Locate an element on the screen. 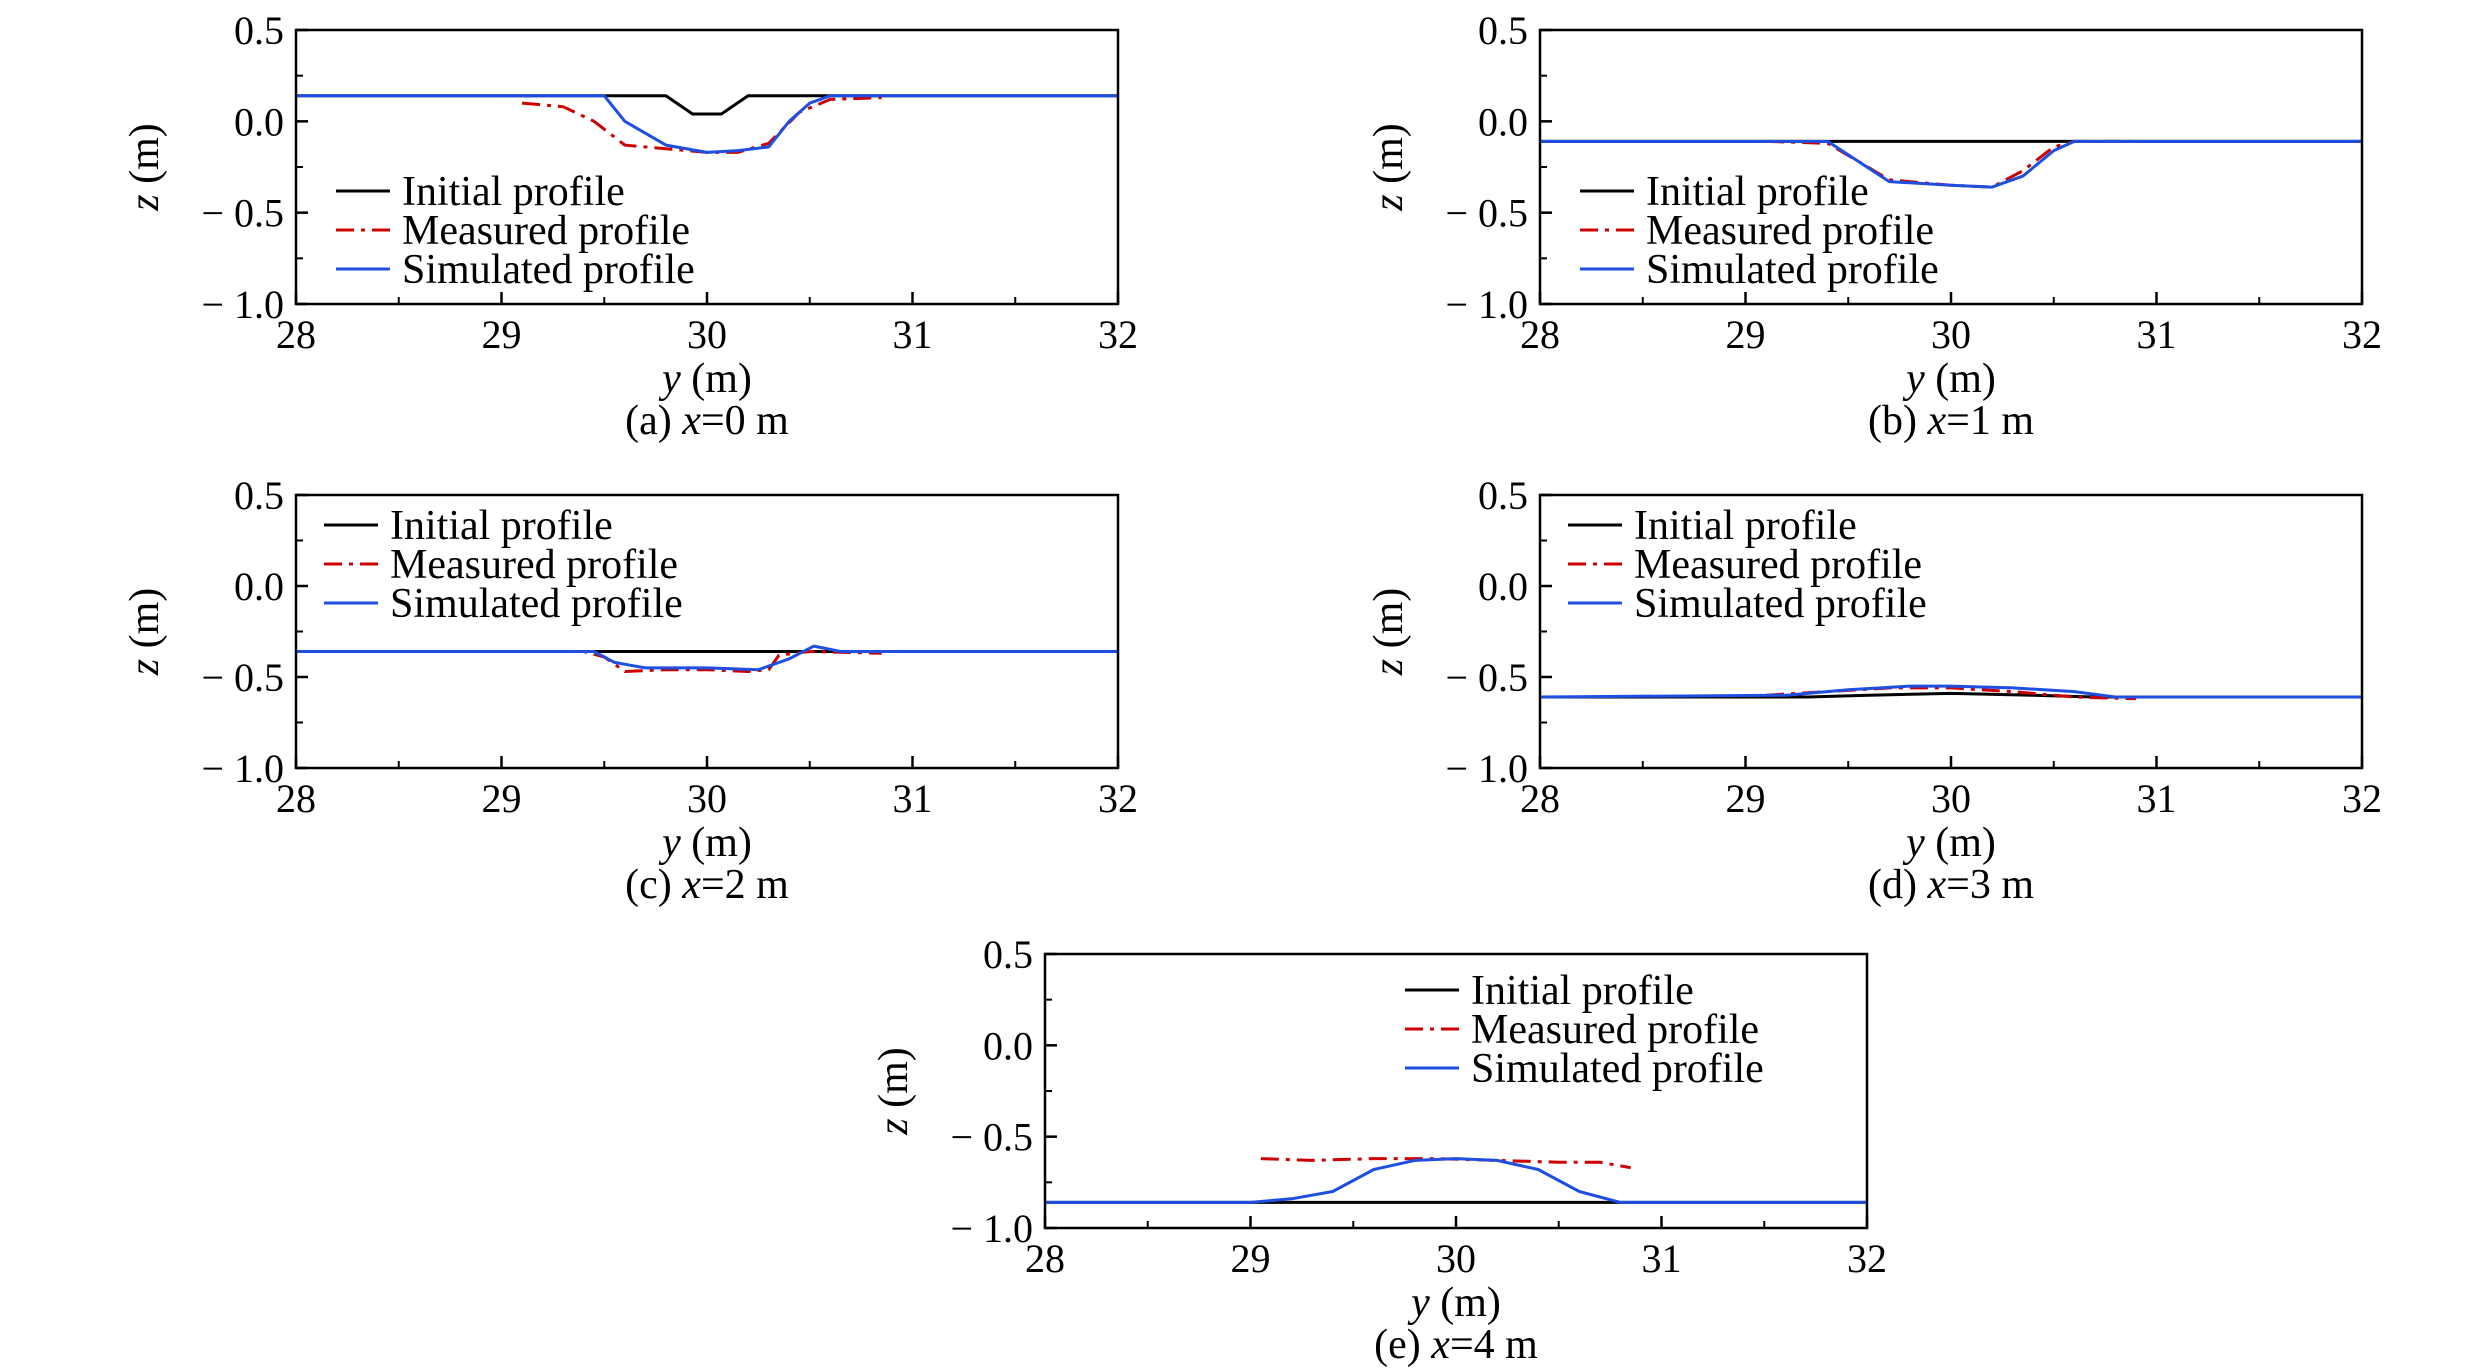 The image size is (2482, 1371). panel-caption: (c) x=2 m is located at coordinates (707, 885).